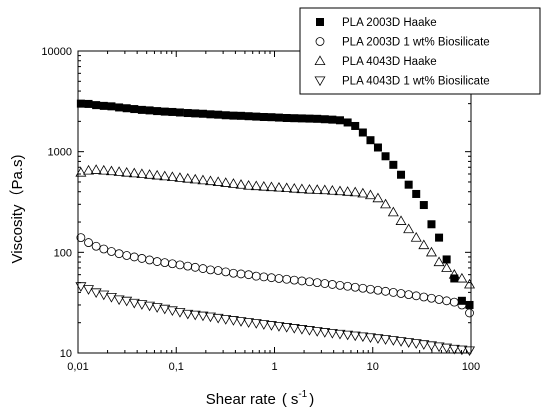 The height and width of the screenshot is (413, 550). What do you see at coordinates (402, 43) in the screenshot?
I see `legend-item: PLA 2003D 1 wt% Biosilicate` at bounding box center [402, 43].